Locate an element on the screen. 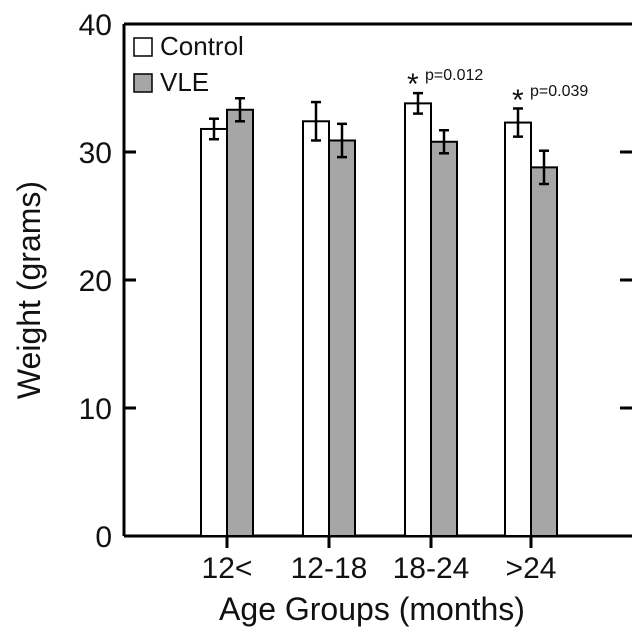  x-tick-label: 12< is located at coordinates (227, 568).